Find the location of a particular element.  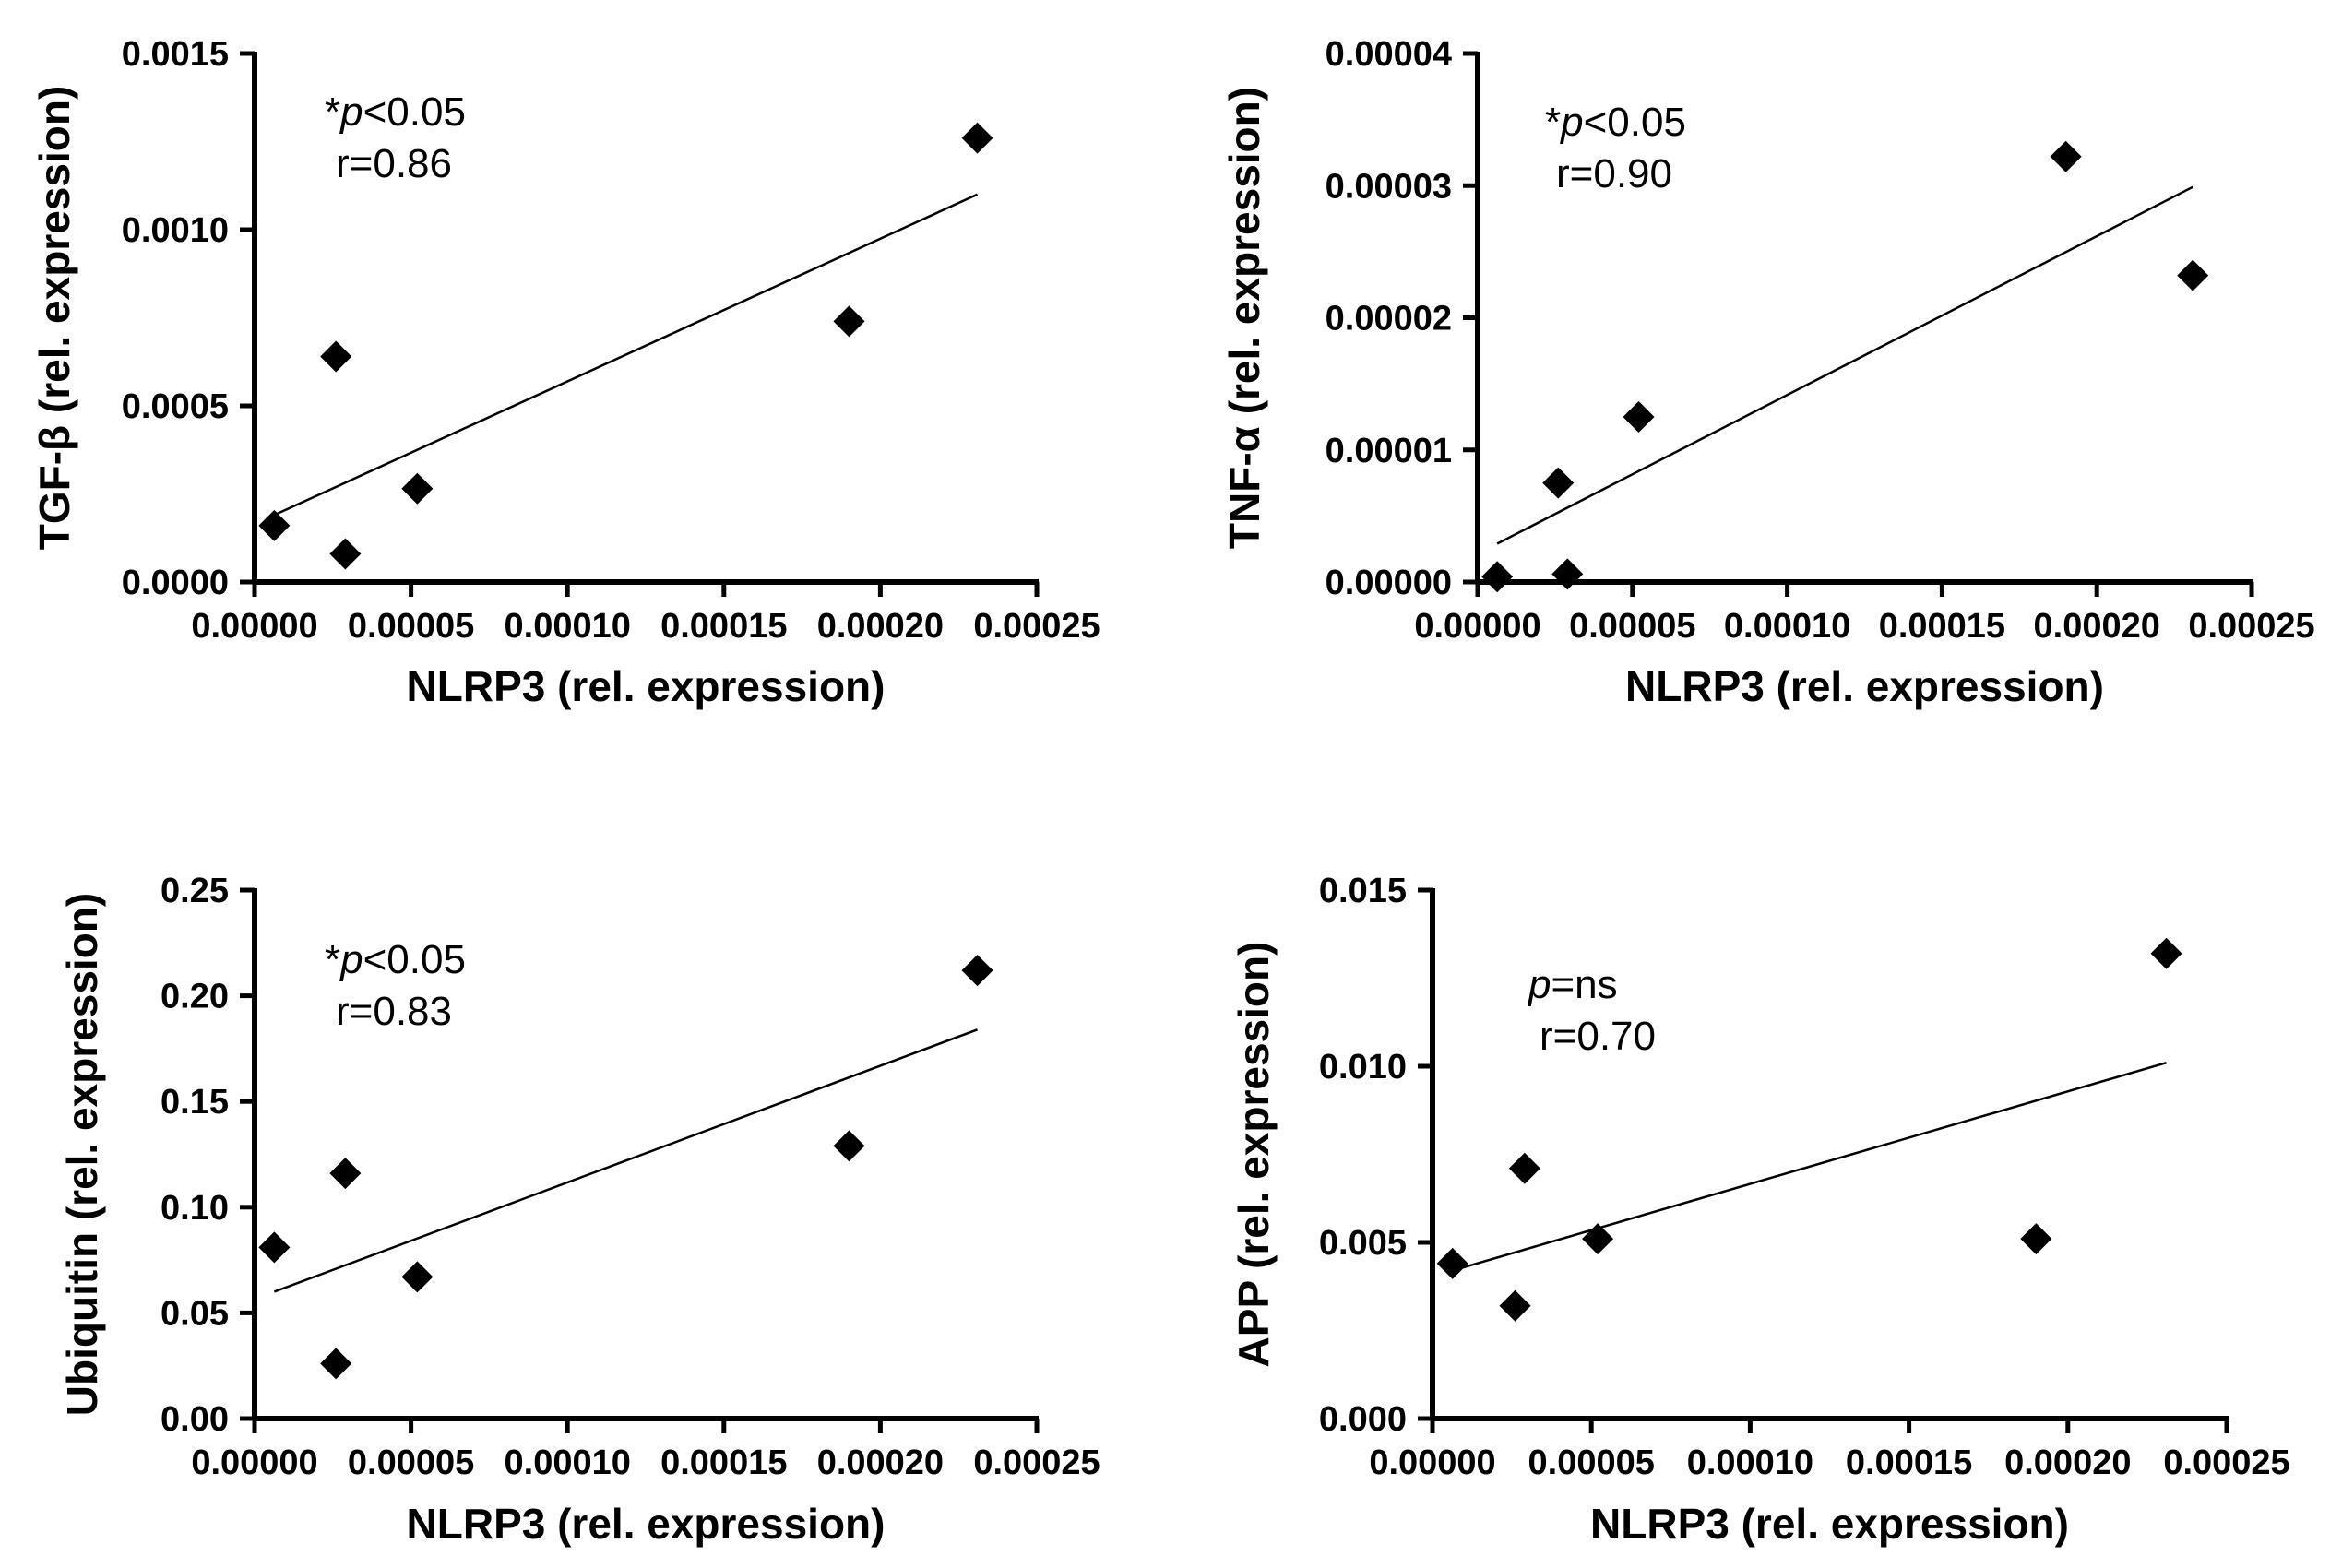

p-value-annotation: p=ns is located at coordinates (1572, 984).